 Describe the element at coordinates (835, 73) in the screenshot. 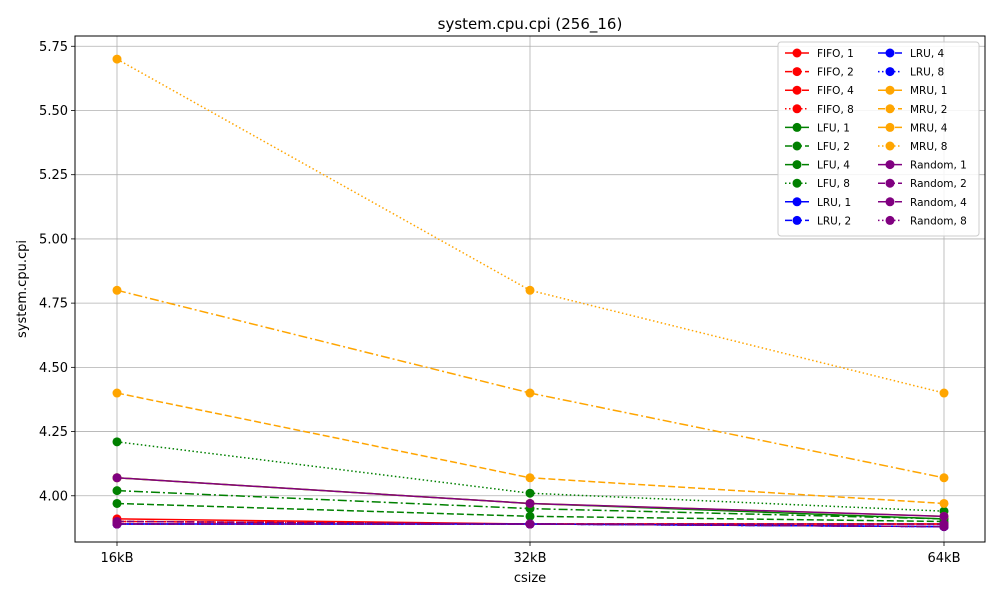

I see `legend-label: FIFO, 2` at that location.